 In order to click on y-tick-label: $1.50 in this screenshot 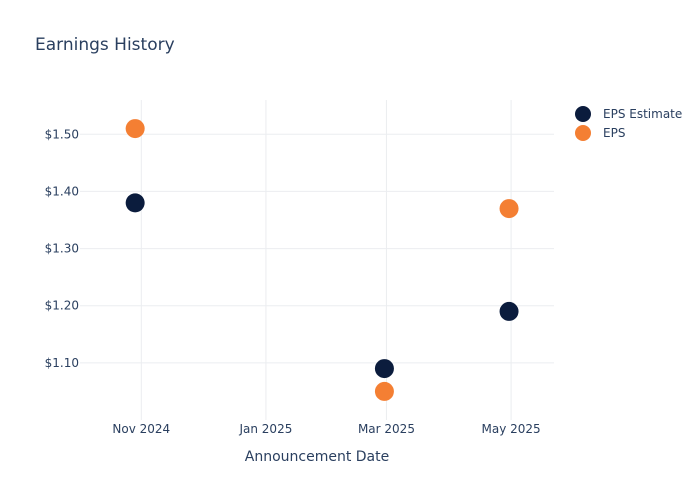, I will do `click(62, 134)`.